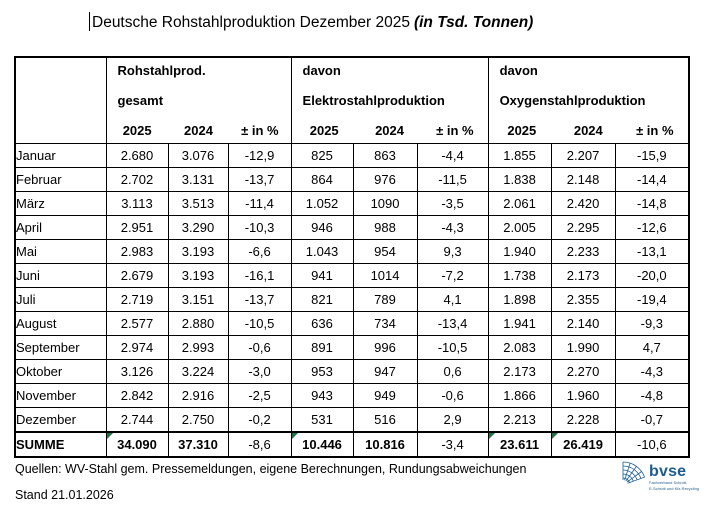  What do you see at coordinates (652, 203) in the screenshot?
I see `value-cell: -14,8` at bounding box center [652, 203].